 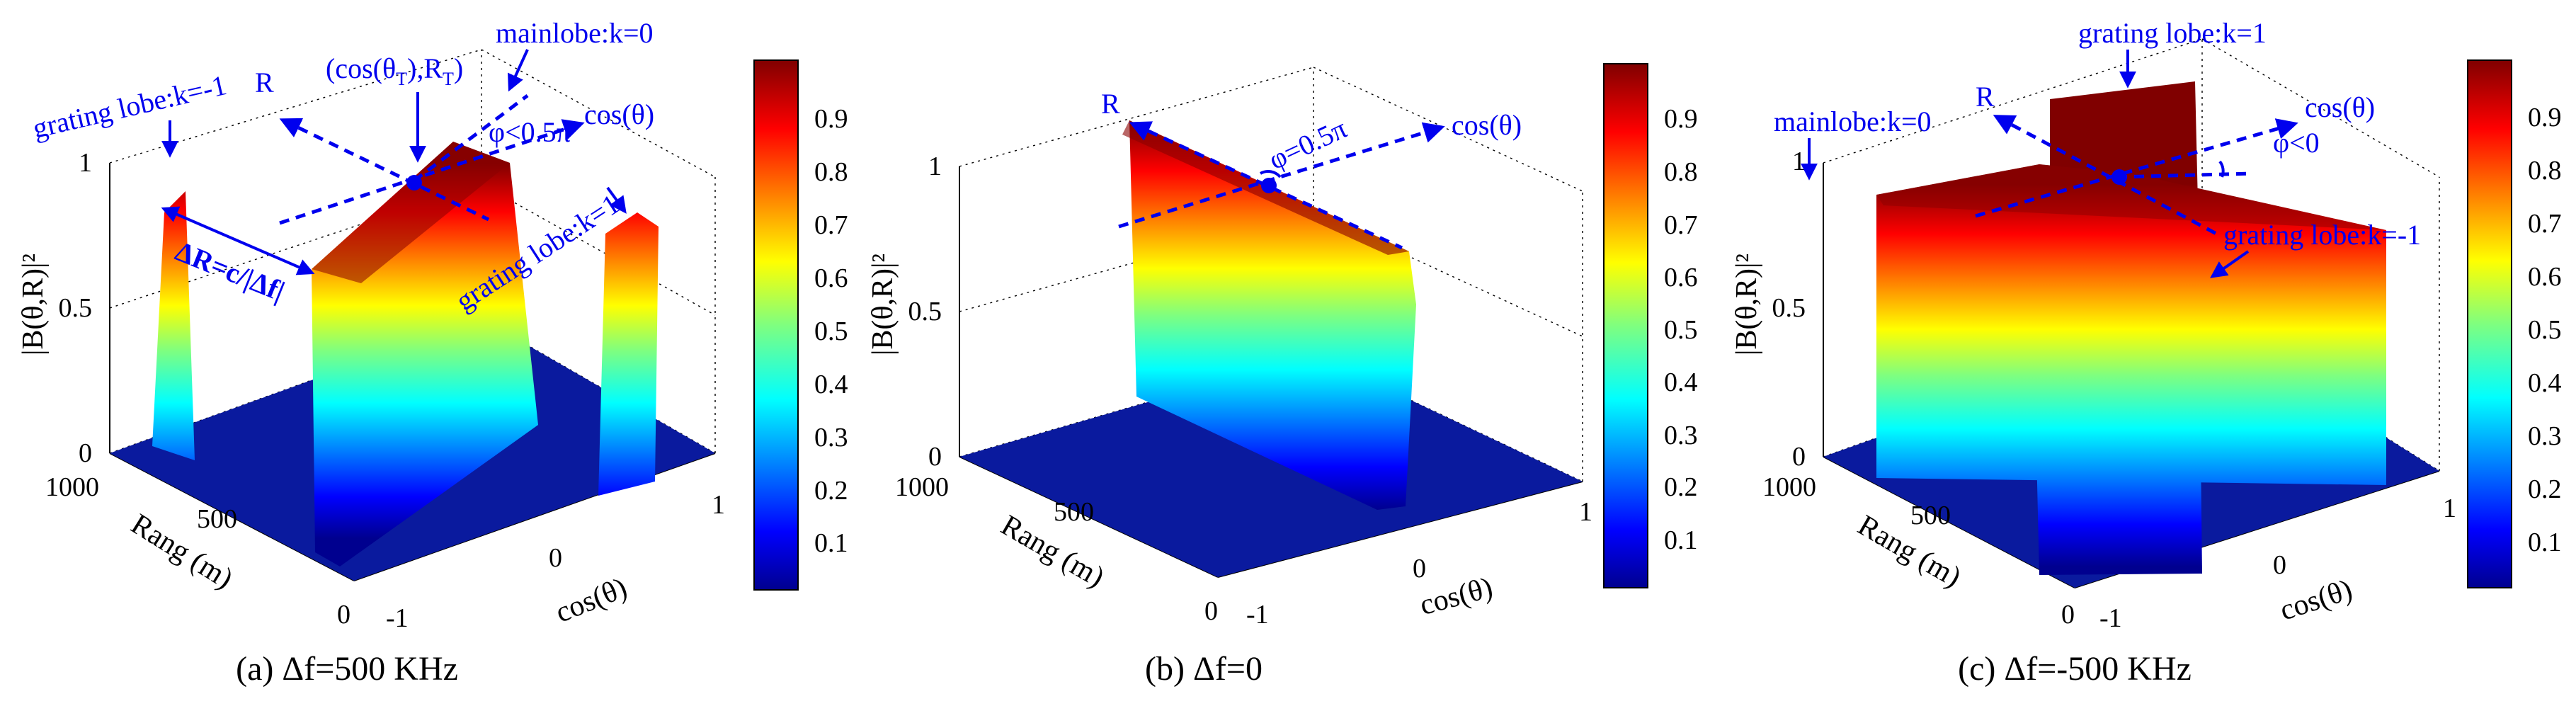 I want to click on panel-a-x-tick-0: 0, so click(x=555, y=558).